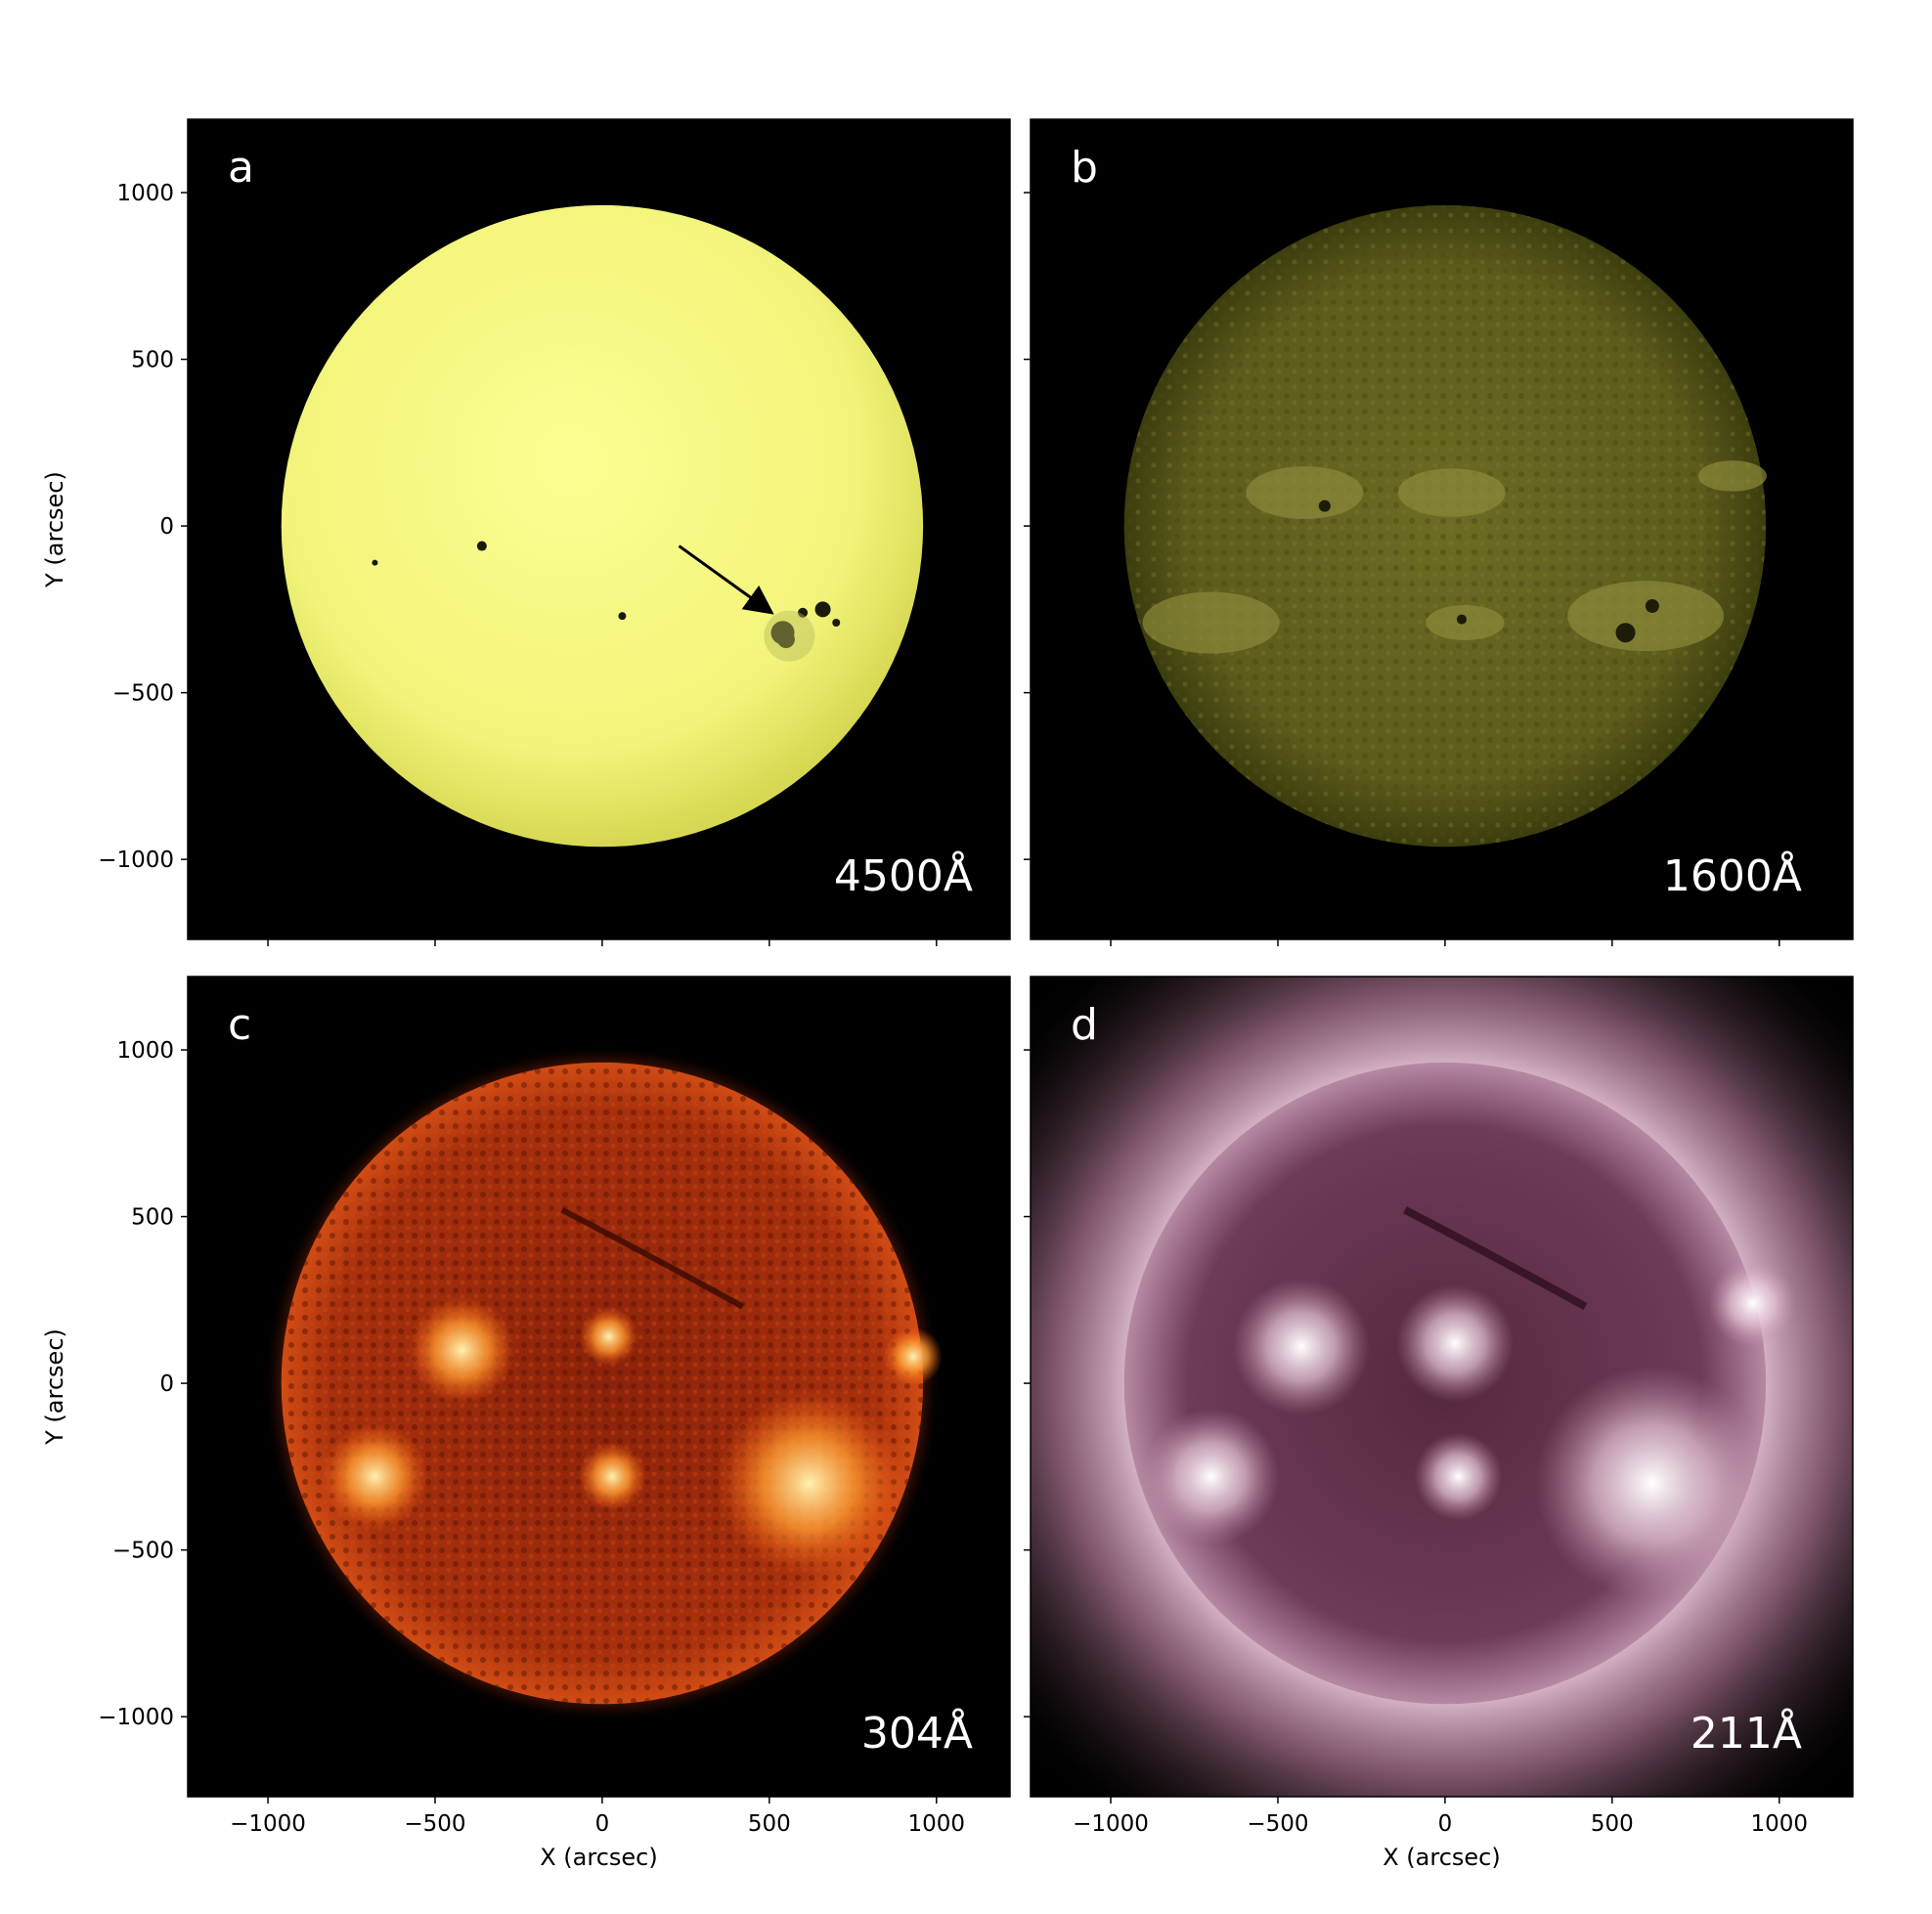  I want to click on wavelength-label: 4500Å, so click(903, 875).